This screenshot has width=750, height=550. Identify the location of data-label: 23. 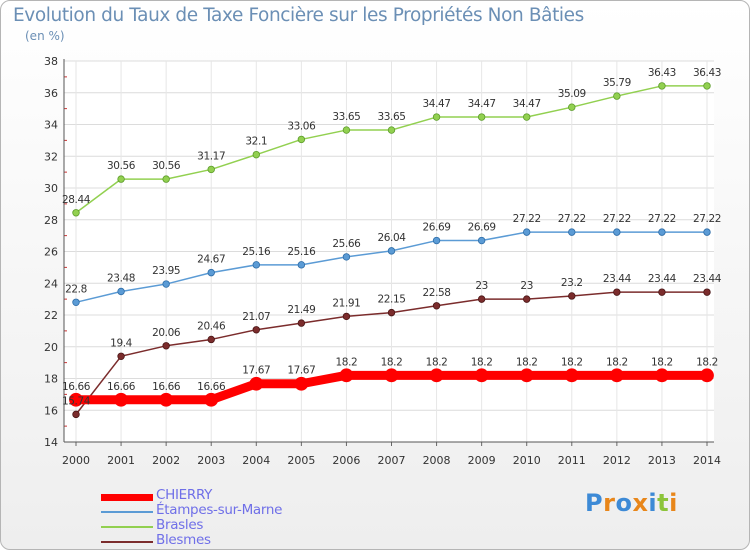
(526, 286).